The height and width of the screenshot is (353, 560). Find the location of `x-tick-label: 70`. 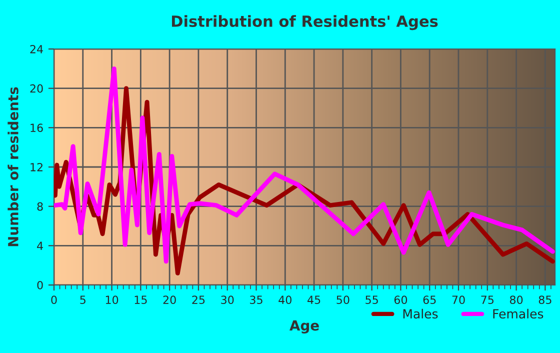

x-tick-label: 70 is located at coordinates (458, 300).